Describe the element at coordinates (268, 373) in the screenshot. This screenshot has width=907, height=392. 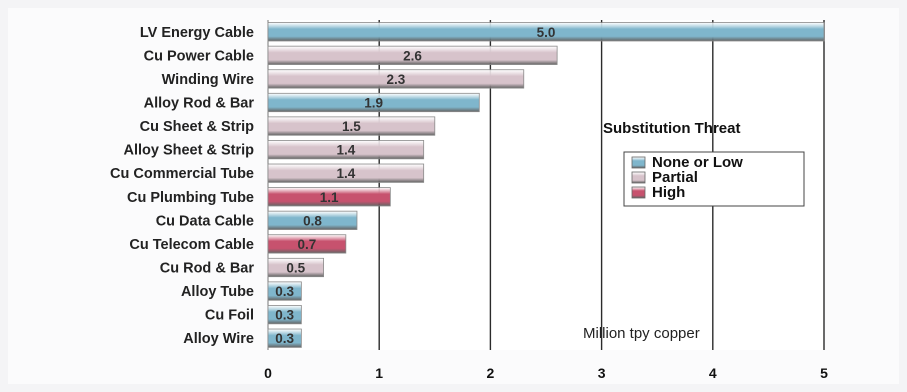
I see `x-tick-label: 0` at that location.